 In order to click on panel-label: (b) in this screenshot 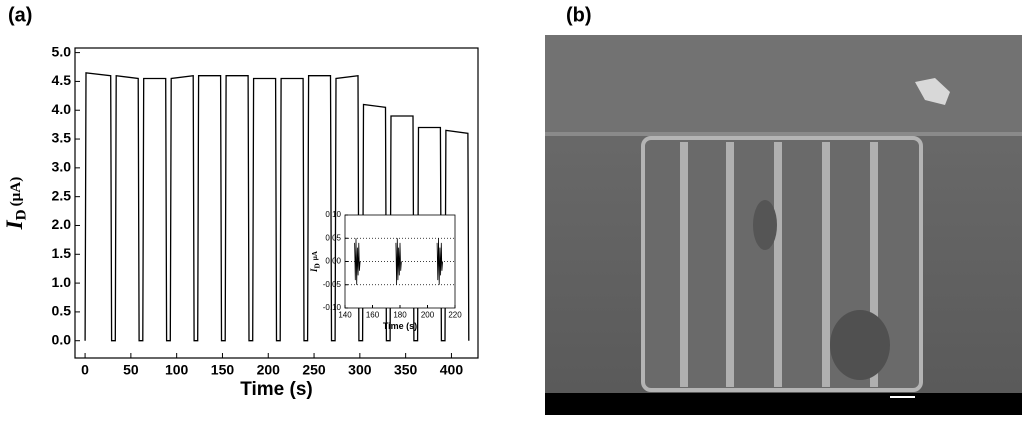, I will do `click(579, 15)`.